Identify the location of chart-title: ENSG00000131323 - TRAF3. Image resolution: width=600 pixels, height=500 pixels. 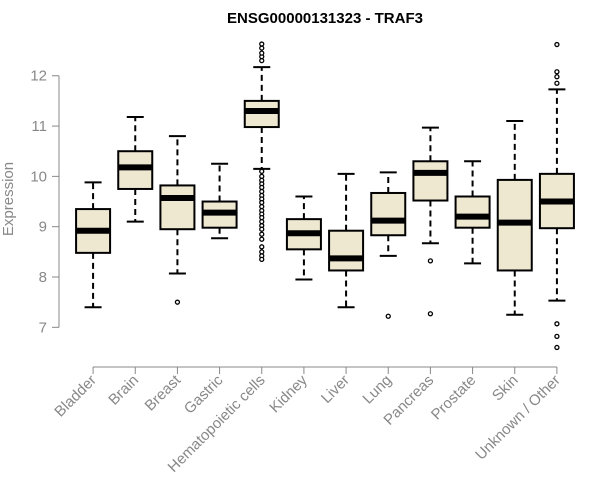
(325, 18).